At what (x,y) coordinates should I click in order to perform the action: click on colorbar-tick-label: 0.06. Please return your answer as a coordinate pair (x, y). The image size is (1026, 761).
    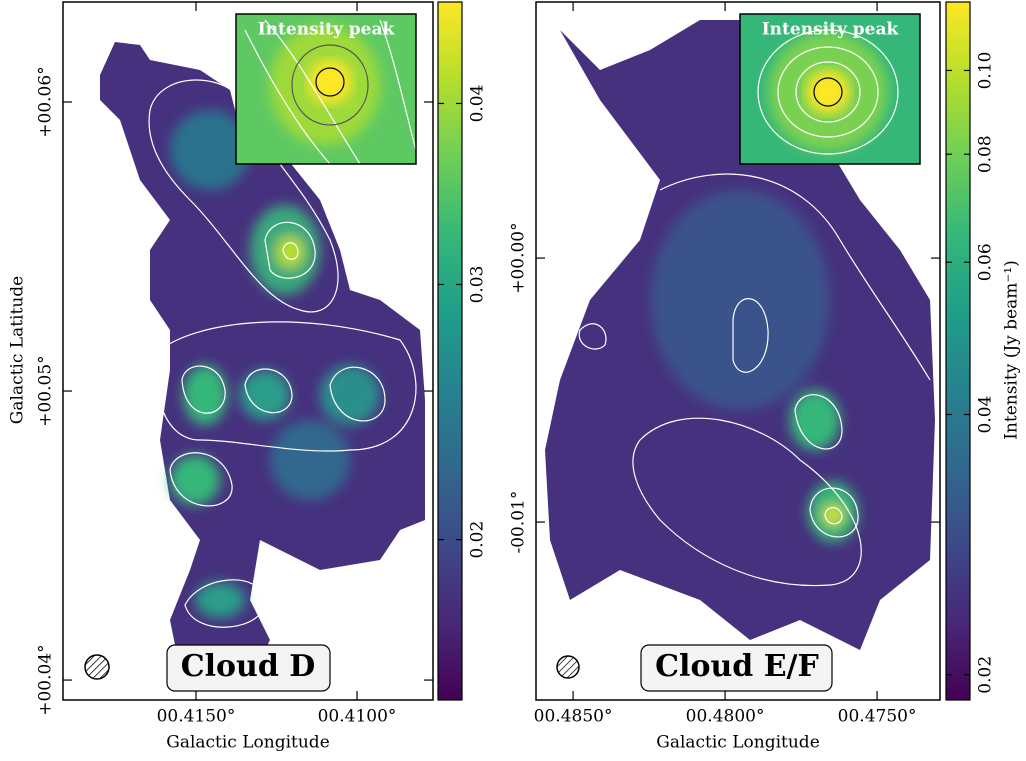
    Looking at the image, I should click on (986, 262).